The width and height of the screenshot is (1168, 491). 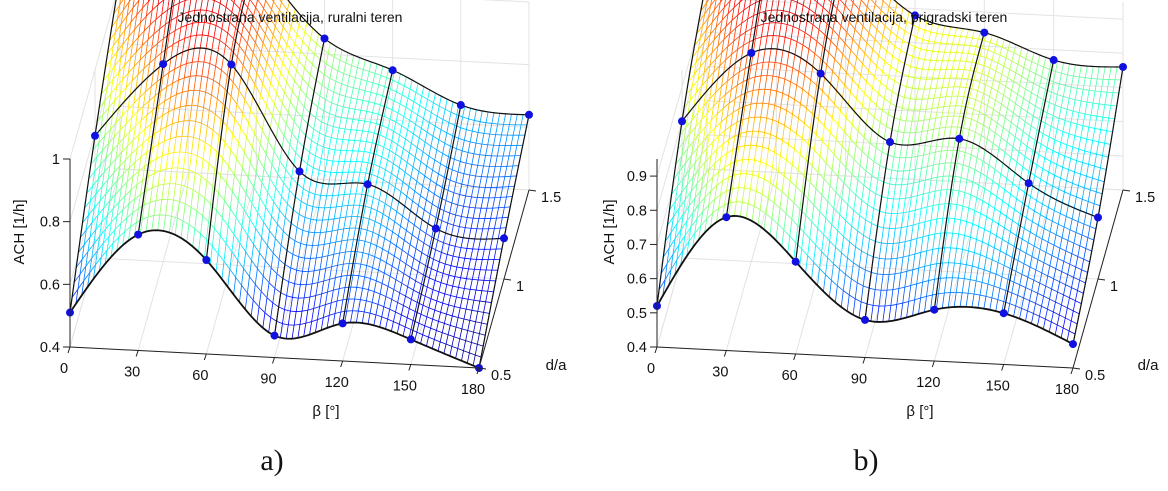 What do you see at coordinates (95, 135) in the screenshot?
I see `data-point` at bounding box center [95, 135].